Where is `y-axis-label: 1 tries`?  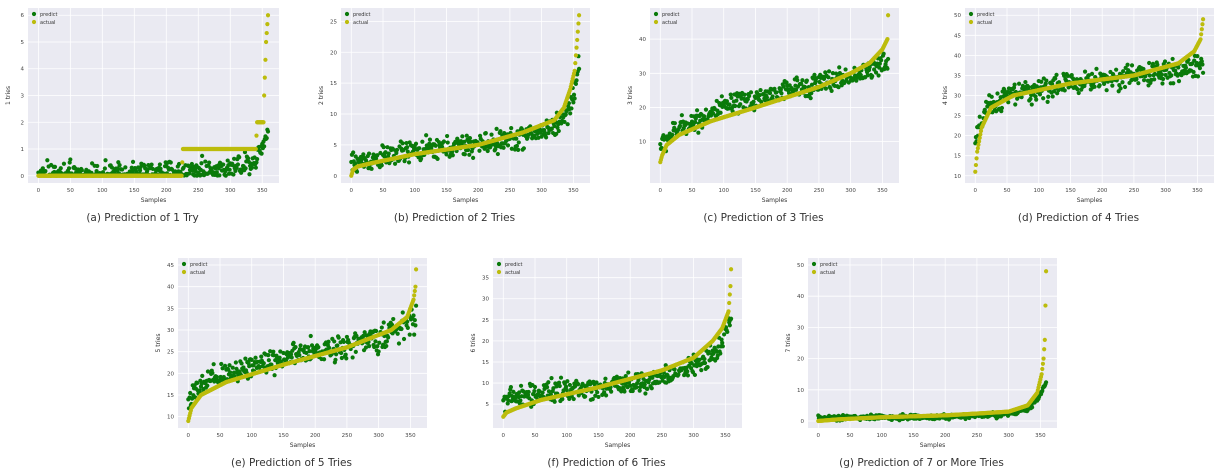
y-axis-label: 1 tries is located at coordinates (8, 95).